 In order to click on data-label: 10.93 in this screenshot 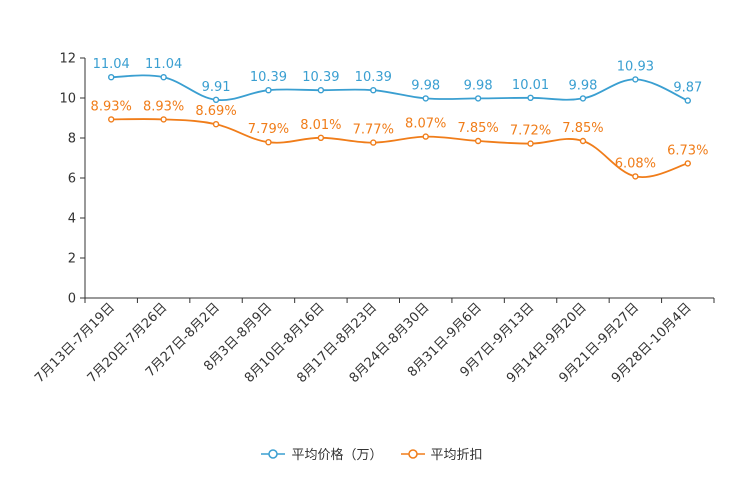, I will do `click(635, 66)`.